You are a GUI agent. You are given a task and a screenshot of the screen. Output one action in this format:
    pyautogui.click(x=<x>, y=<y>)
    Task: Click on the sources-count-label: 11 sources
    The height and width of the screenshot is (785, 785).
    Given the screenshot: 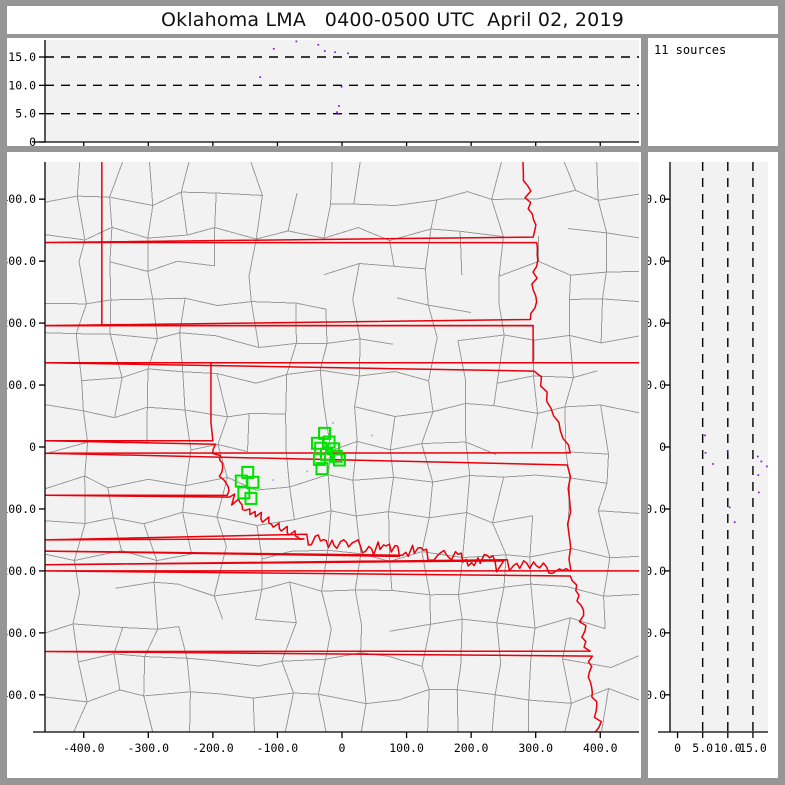 What is the action you would take?
    pyautogui.click(x=690, y=50)
    